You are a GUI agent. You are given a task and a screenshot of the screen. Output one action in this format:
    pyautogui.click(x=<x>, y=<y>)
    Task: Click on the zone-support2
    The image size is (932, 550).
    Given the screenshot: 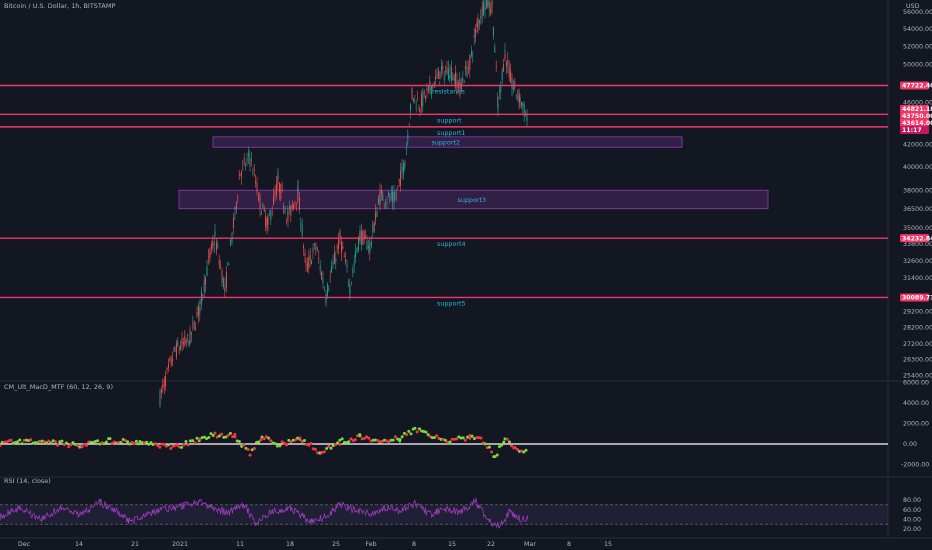 What is the action you would take?
    pyautogui.click(x=447, y=142)
    